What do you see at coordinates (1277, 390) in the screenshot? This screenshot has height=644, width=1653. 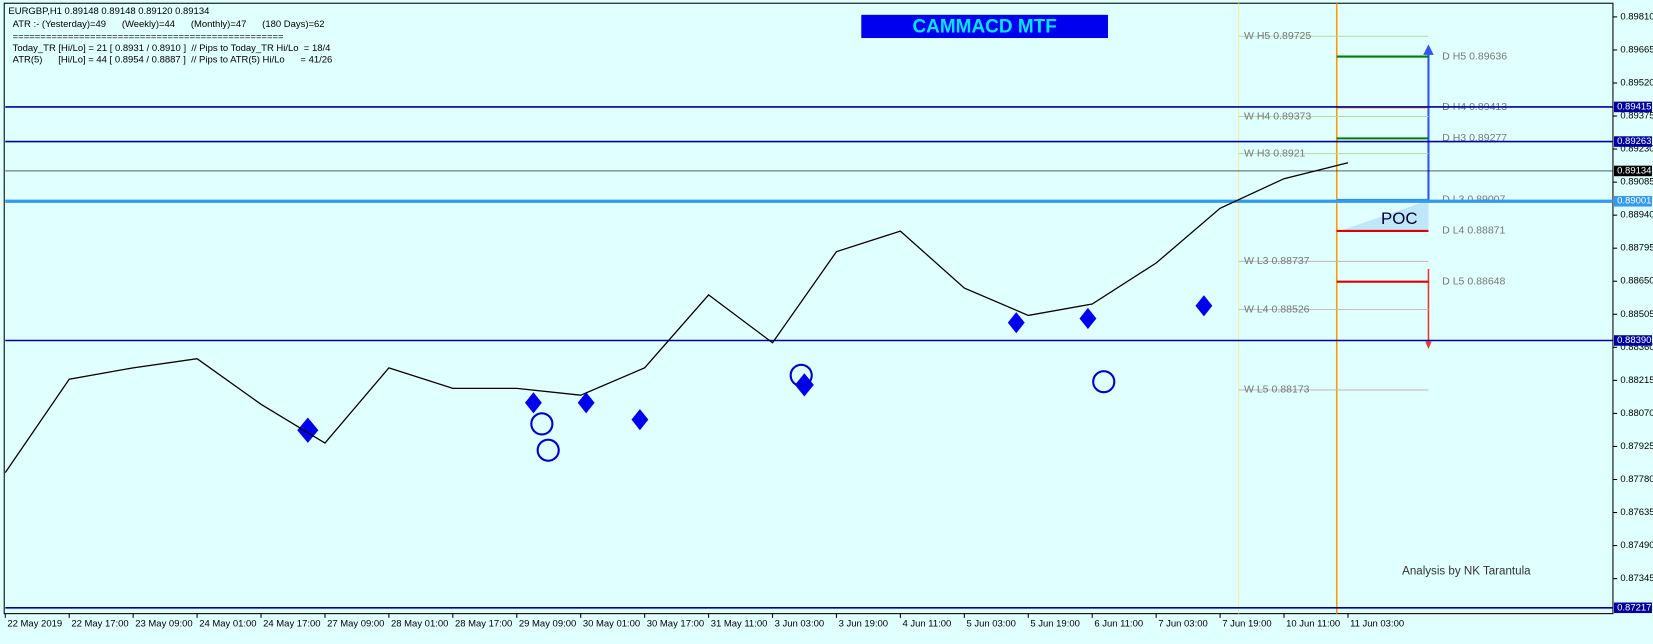 I see `weekly-pivot-label: W L5 0.88173` at bounding box center [1277, 390].